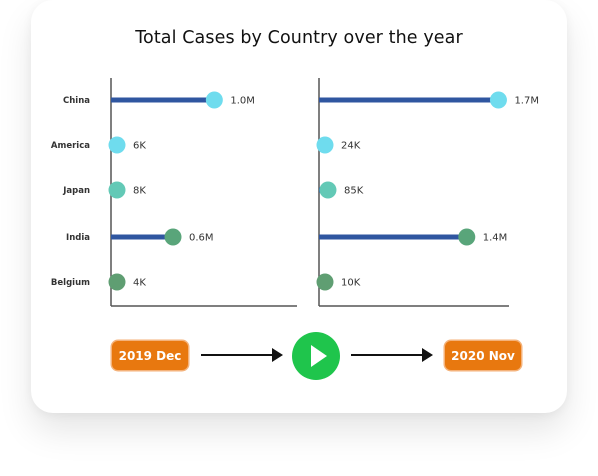 This screenshot has height=476, width=598. What do you see at coordinates (76, 191) in the screenshot?
I see `category-label: Japan` at bounding box center [76, 191].